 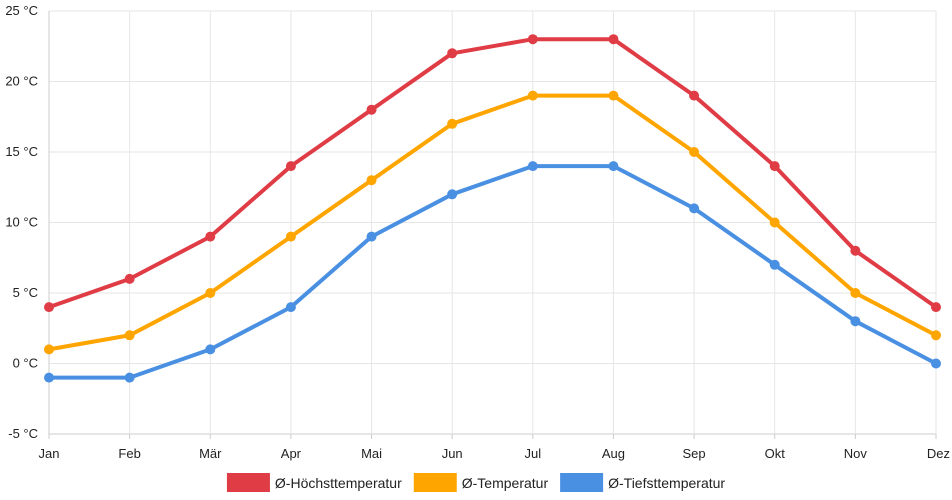 I want to click on legend-label: Ø-Höchsttemperatur, so click(x=338, y=483).